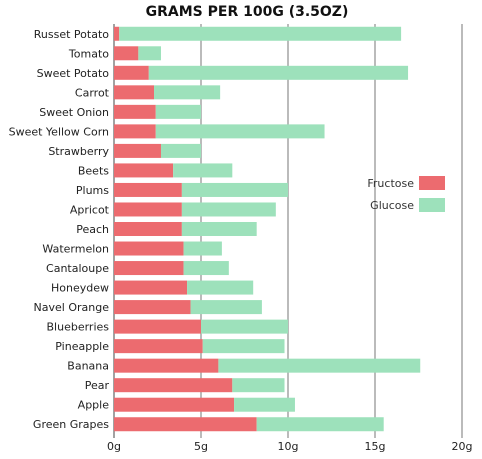 The height and width of the screenshot is (459, 482). I want to click on x-tick-label: 15g, so click(375, 446).